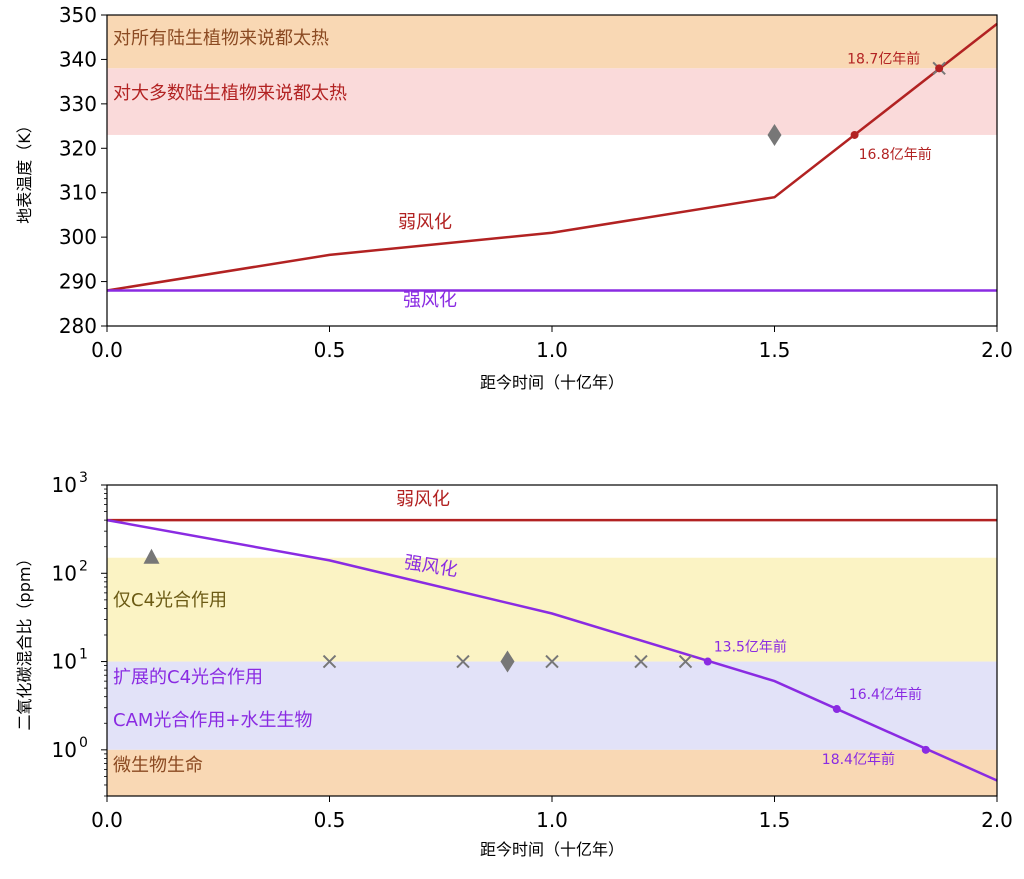  What do you see at coordinates (78, 237) in the screenshot?
I see `y-tick-label: 300` at bounding box center [78, 237].